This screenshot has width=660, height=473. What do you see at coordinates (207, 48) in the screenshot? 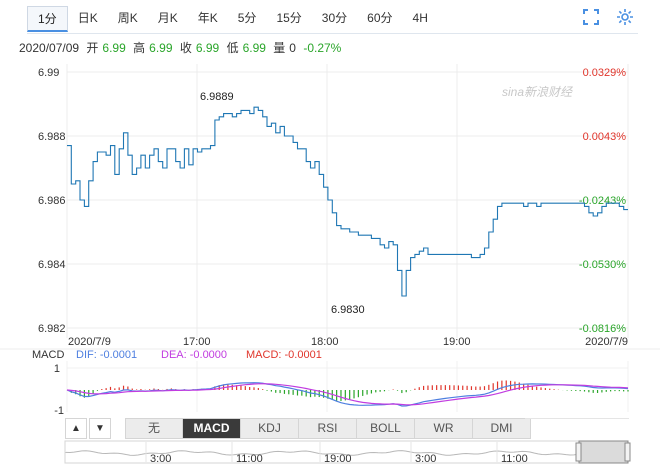
I see `close-value: 6.99` at bounding box center [207, 48].